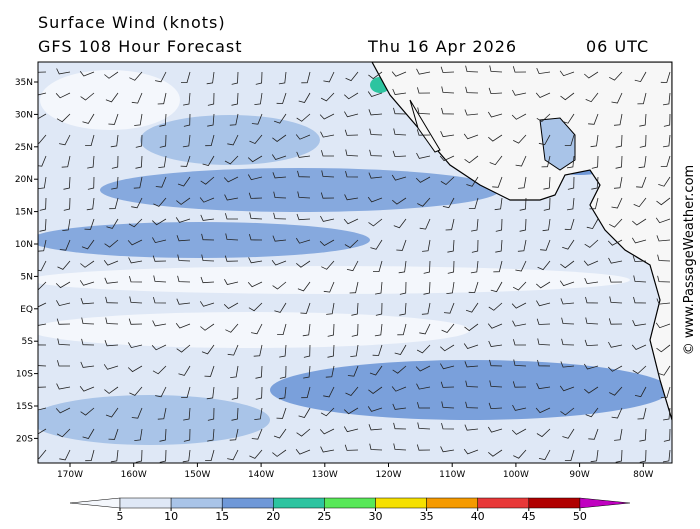  What do you see at coordinates (120, 516) in the screenshot?
I see `colorbar-label: 5` at bounding box center [120, 516].